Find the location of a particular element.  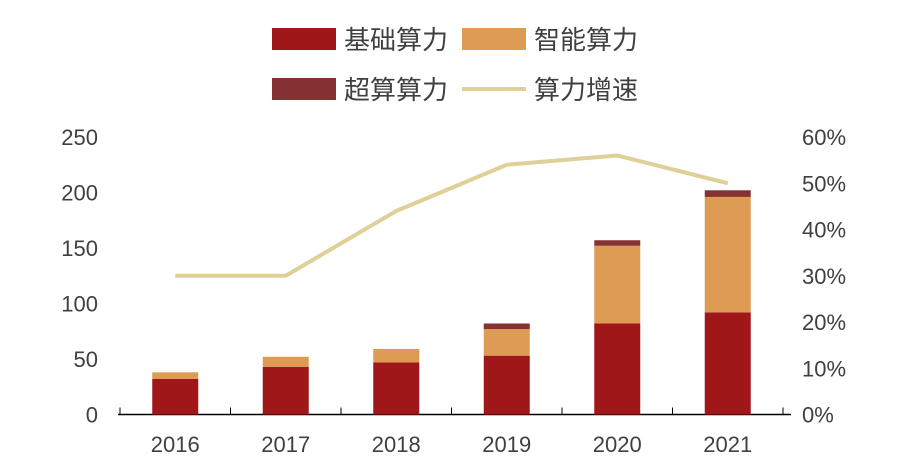

y-left-tick-label: 250 is located at coordinates (79, 137).